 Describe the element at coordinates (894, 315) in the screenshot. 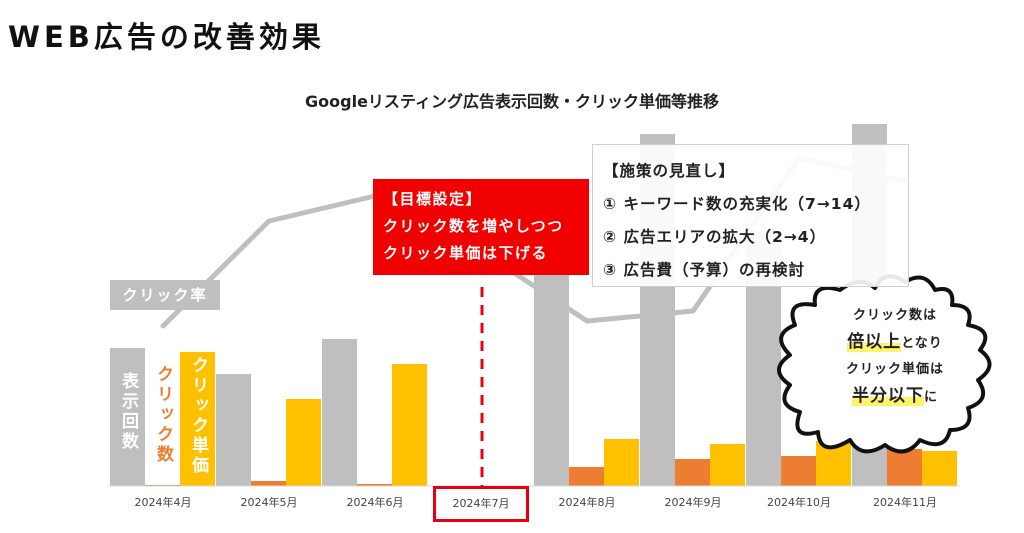

I see `callout-line-1: クリック数は` at that location.